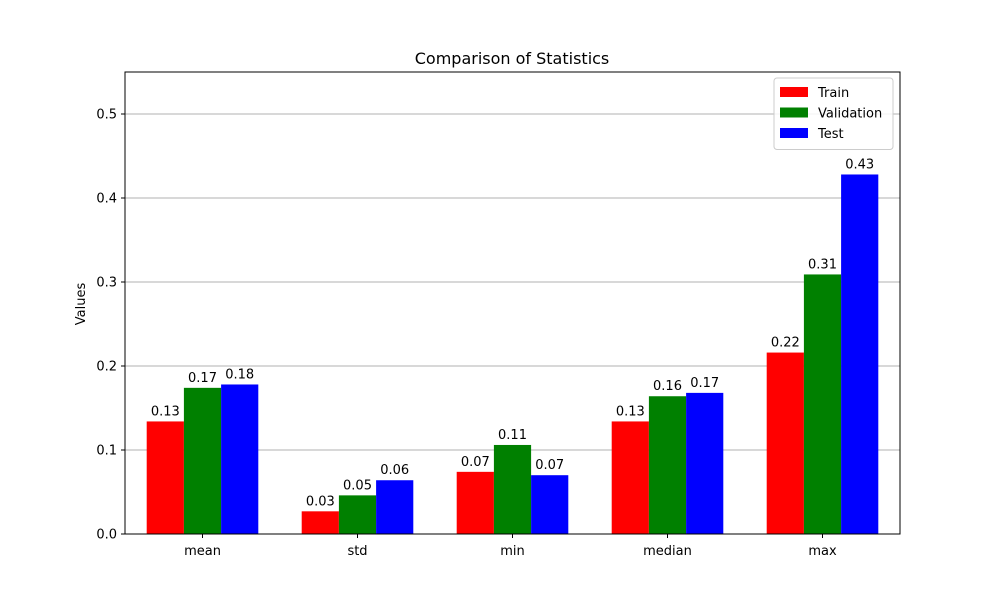 The width and height of the screenshot is (1000, 600). What do you see at coordinates (512, 551) in the screenshot?
I see `x-tick-label: min` at bounding box center [512, 551].